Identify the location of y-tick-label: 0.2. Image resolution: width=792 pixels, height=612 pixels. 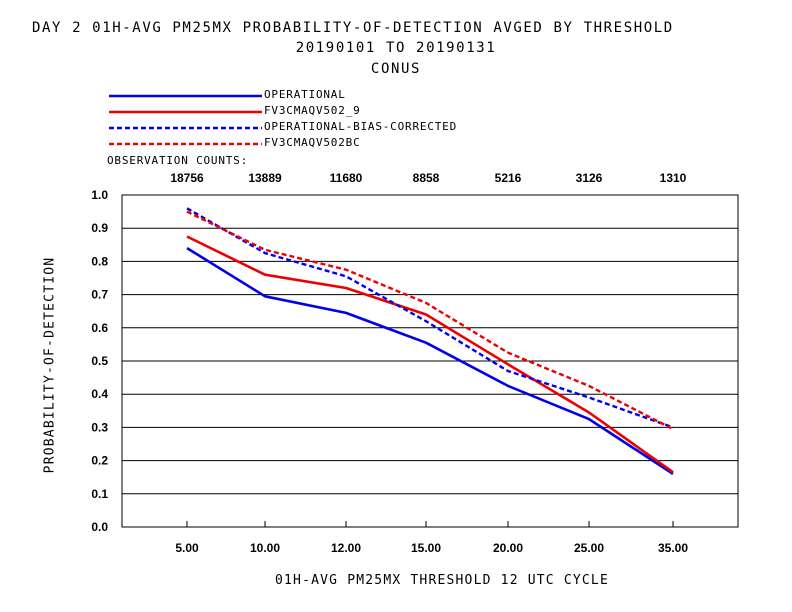
(99, 461).